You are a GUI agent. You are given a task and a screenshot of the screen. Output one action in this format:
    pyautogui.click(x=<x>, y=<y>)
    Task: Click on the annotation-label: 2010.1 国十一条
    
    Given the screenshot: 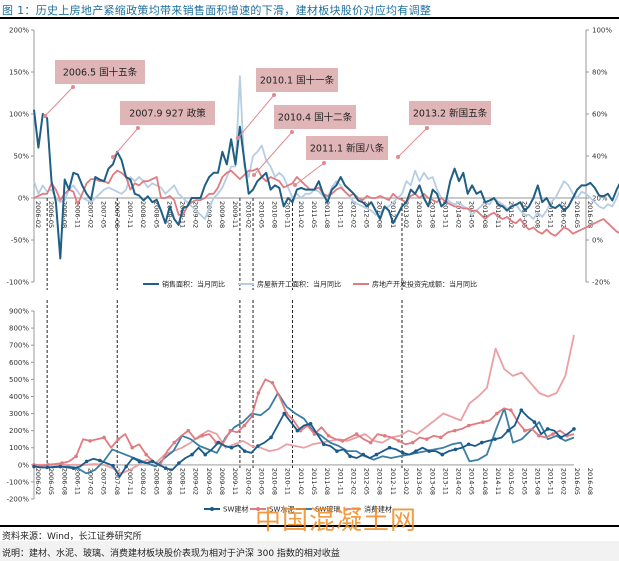 What is the action you would take?
    pyautogui.click(x=297, y=81)
    